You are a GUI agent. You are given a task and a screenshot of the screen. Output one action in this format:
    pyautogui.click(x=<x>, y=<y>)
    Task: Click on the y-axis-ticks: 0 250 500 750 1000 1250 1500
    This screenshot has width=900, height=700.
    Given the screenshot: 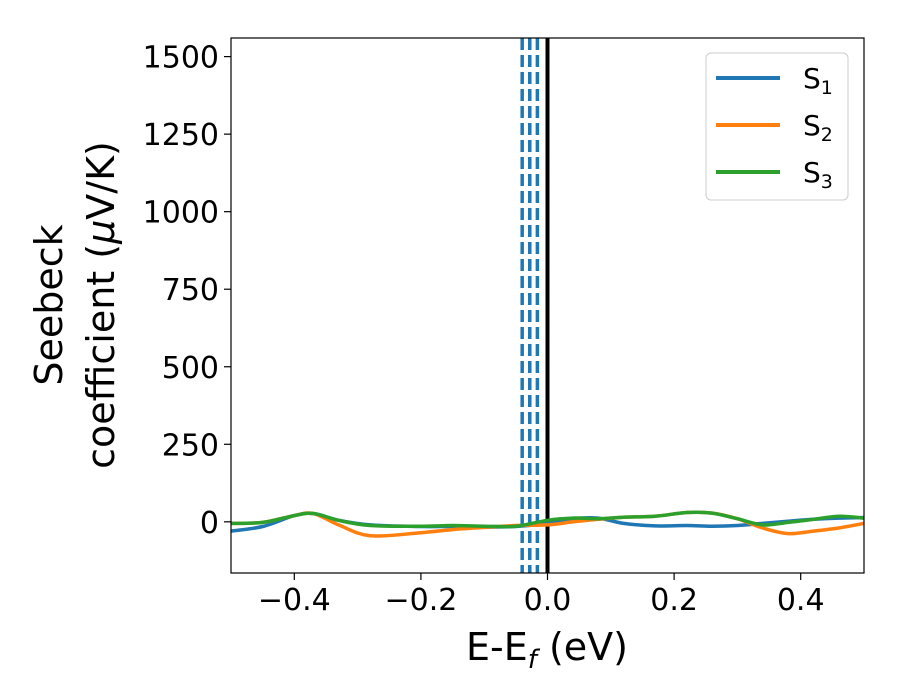 What is the action you would take?
    pyautogui.click(x=187, y=291)
    